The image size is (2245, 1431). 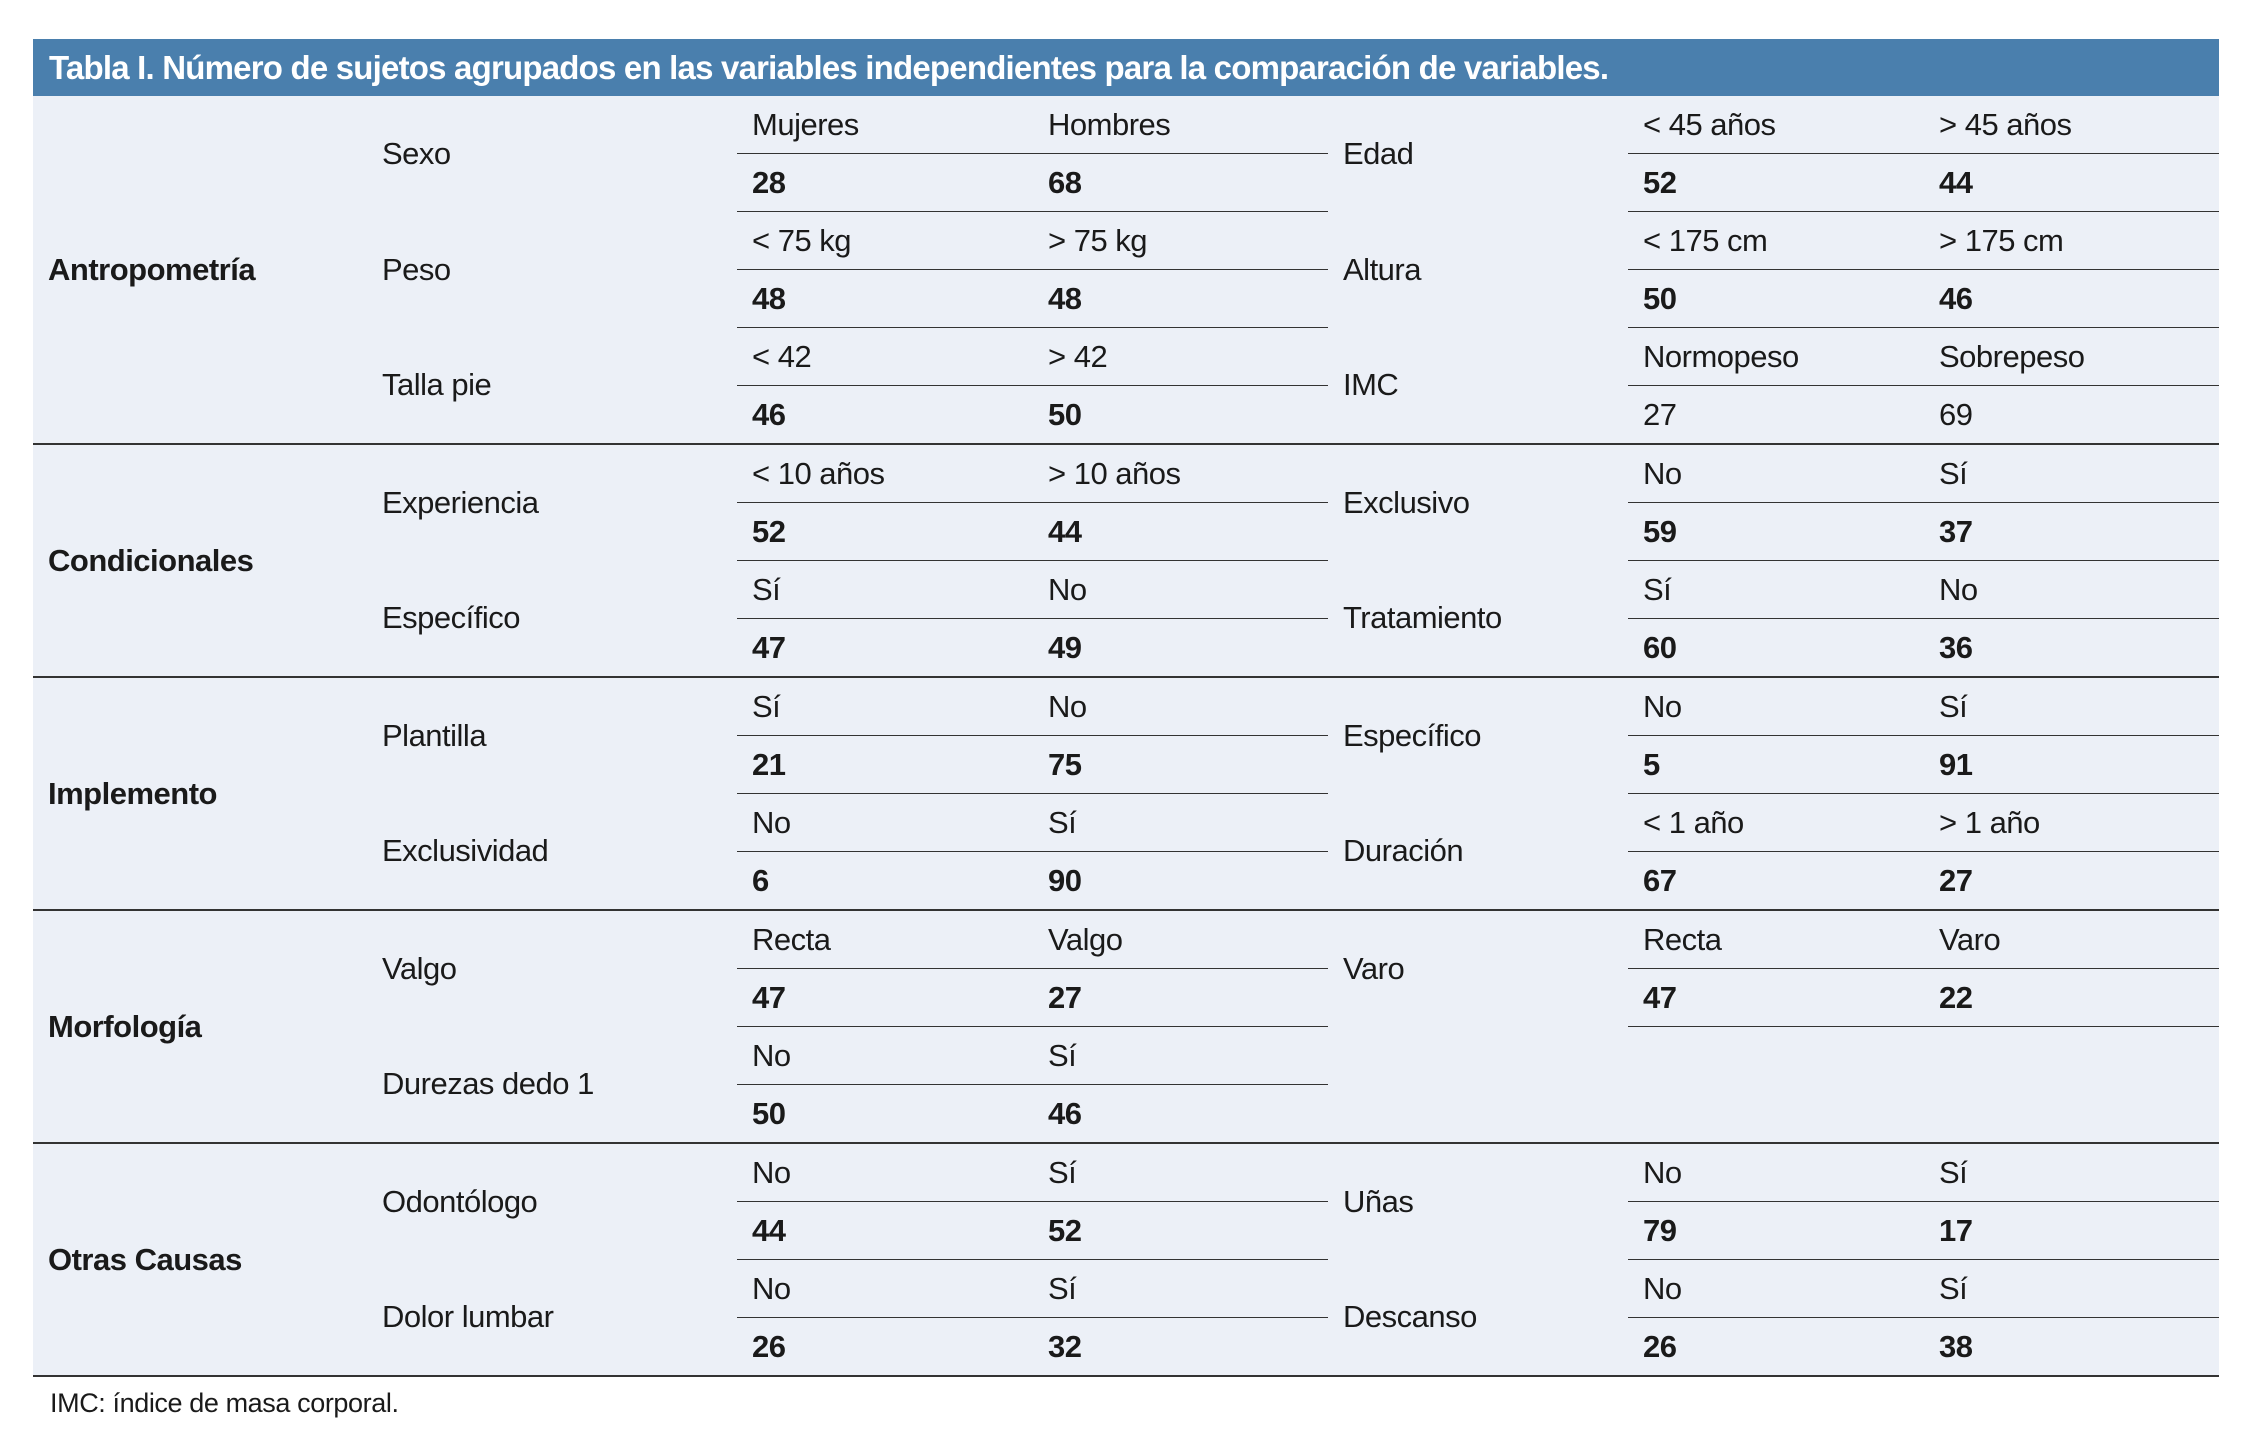 I want to click on category-label: Mujeres, so click(x=885, y=125).